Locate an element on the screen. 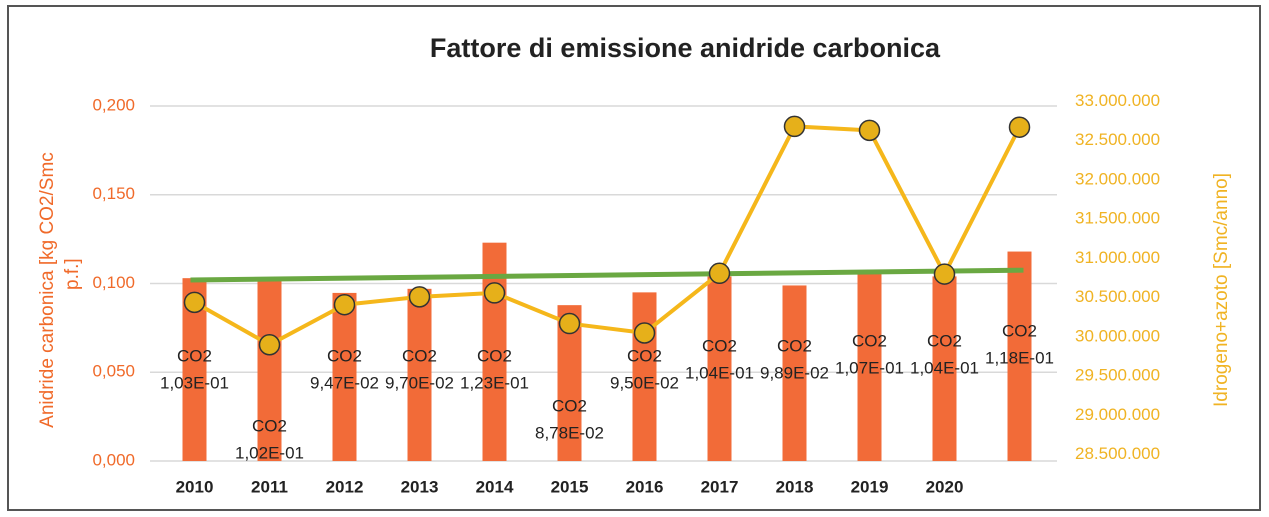  x-tick-label: 2011 is located at coordinates (269, 486).